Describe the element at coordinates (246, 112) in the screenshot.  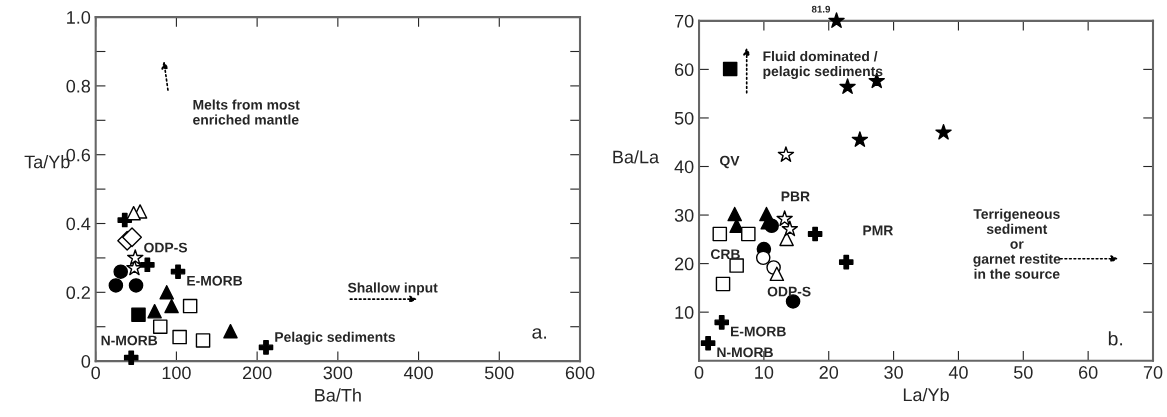
I see `annotation: Melts from most enriched mantle` at that location.